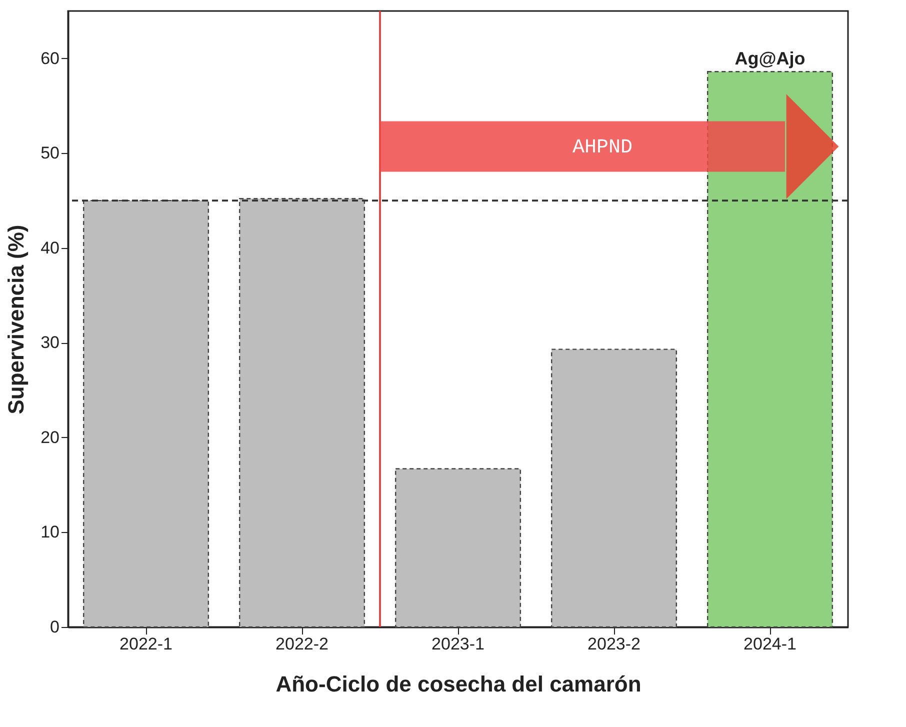 The width and height of the screenshot is (906, 727). What do you see at coordinates (50, 532) in the screenshot?
I see `y-tick-label: 10` at bounding box center [50, 532].